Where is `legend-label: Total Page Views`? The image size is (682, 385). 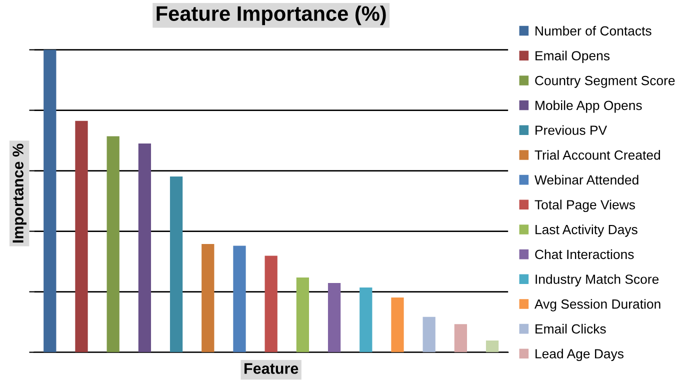
legend-label: Total Page Views is located at coordinates (584, 206).